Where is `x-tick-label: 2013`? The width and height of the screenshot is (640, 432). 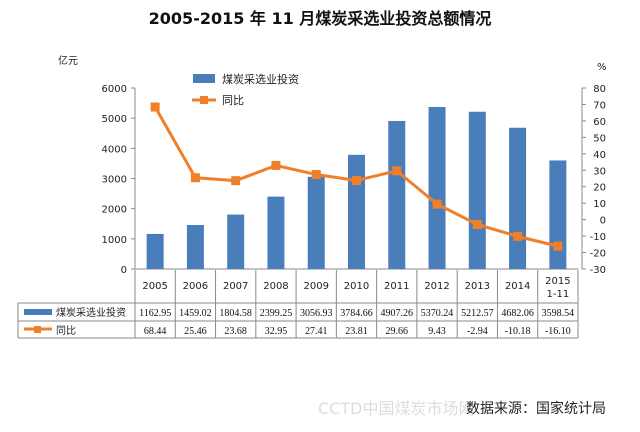
x-tick-label: 2013 is located at coordinates (477, 286).